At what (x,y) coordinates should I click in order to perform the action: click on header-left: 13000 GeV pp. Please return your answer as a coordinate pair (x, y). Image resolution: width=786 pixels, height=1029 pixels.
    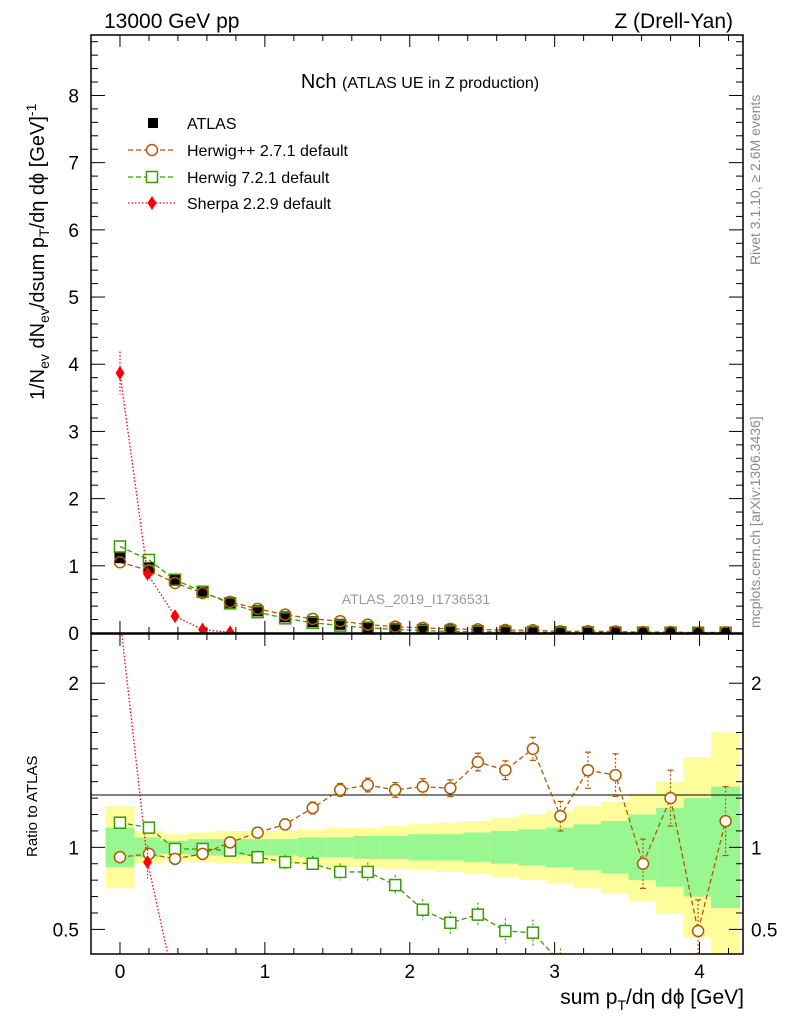
    Looking at the image, I should click on (171, 21).